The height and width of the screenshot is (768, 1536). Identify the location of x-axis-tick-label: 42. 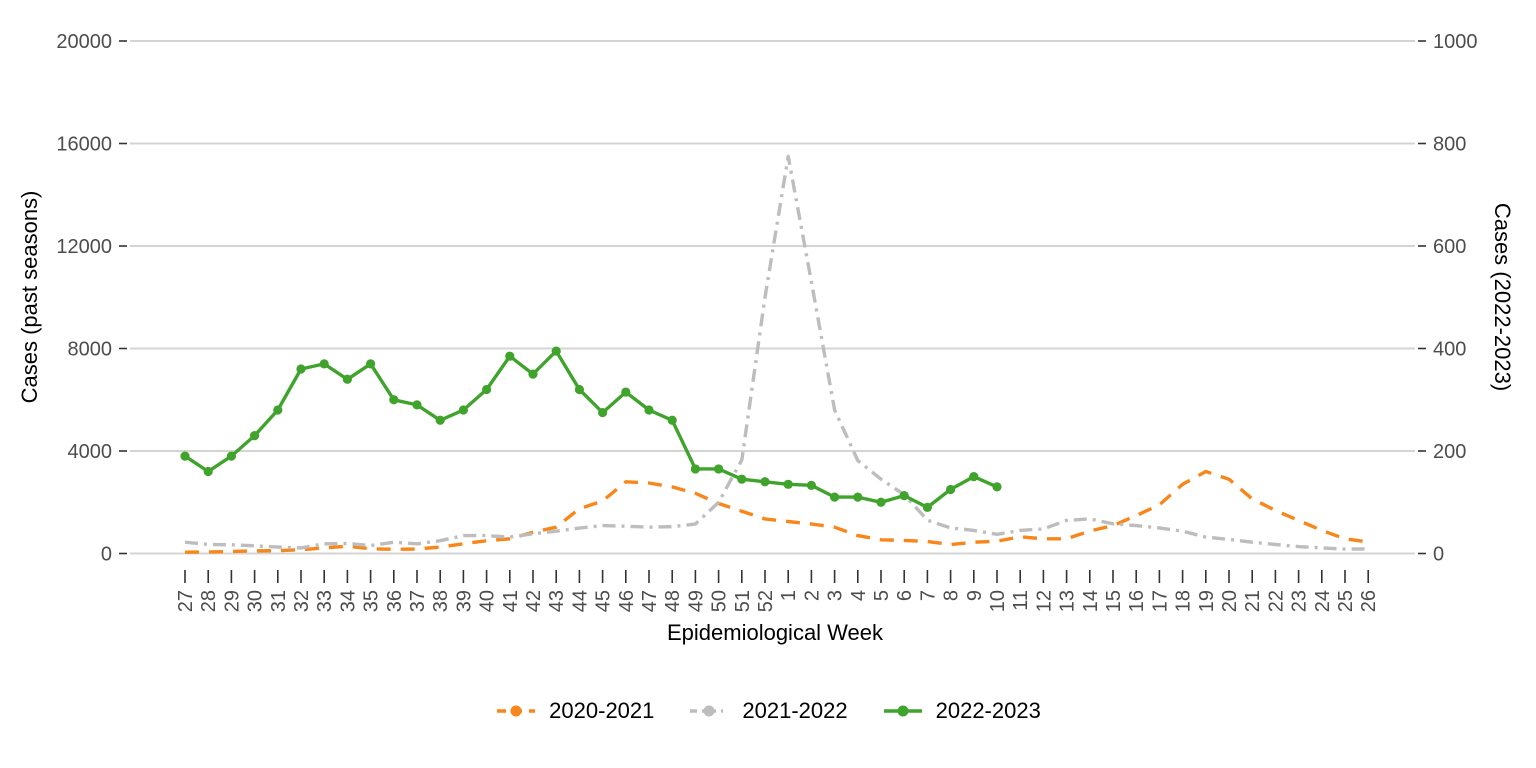
(534, 601).